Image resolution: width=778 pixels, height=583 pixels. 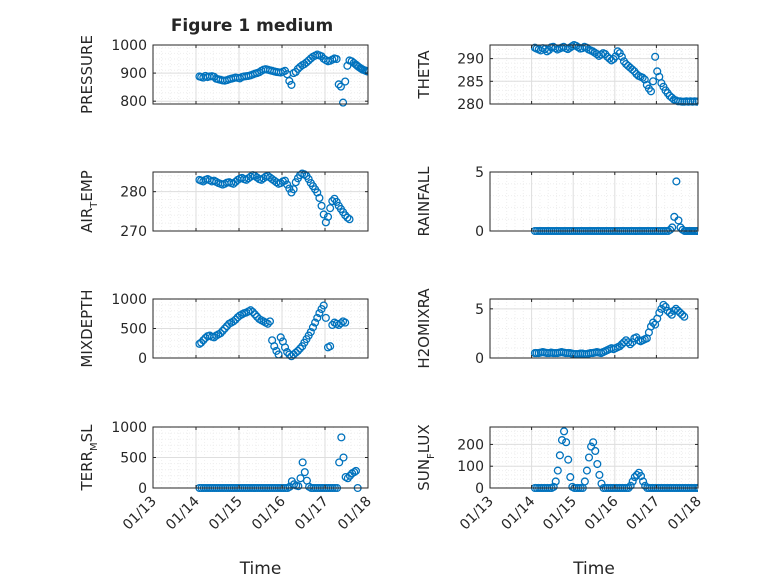 What do you see at coordinates (89, 201) in the screenshot?
I see `y-axis-label: AIRTEMP` at bounding box center [89, 201].